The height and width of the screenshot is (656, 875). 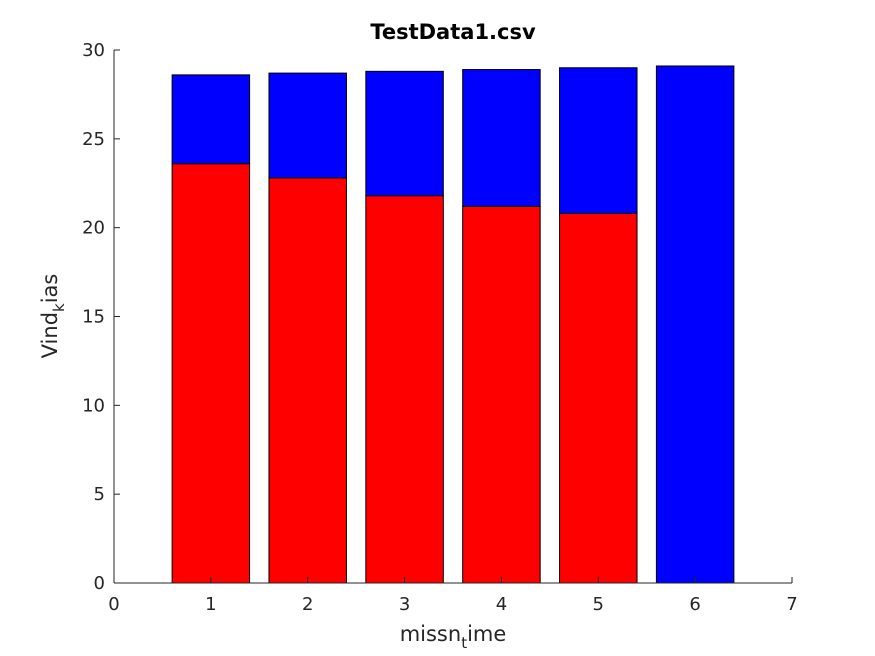 I want to click on y-tick-label: 20, so click(x=93, y=228).